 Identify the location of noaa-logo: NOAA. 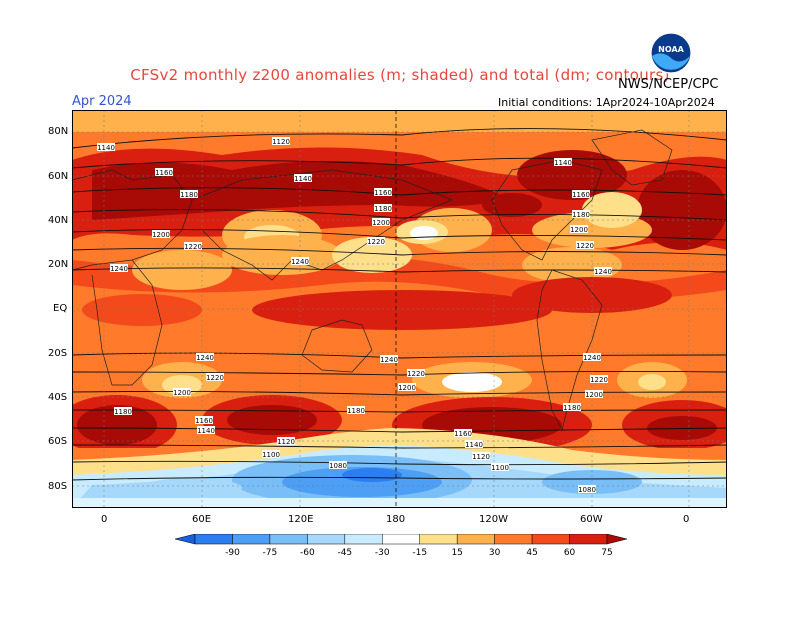
(671, 53).